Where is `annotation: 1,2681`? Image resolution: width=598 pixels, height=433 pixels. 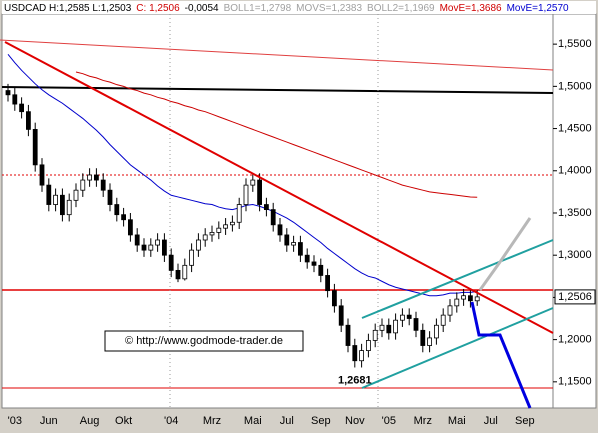 annotation: 1,2681 is located at coordinates (355, 380).